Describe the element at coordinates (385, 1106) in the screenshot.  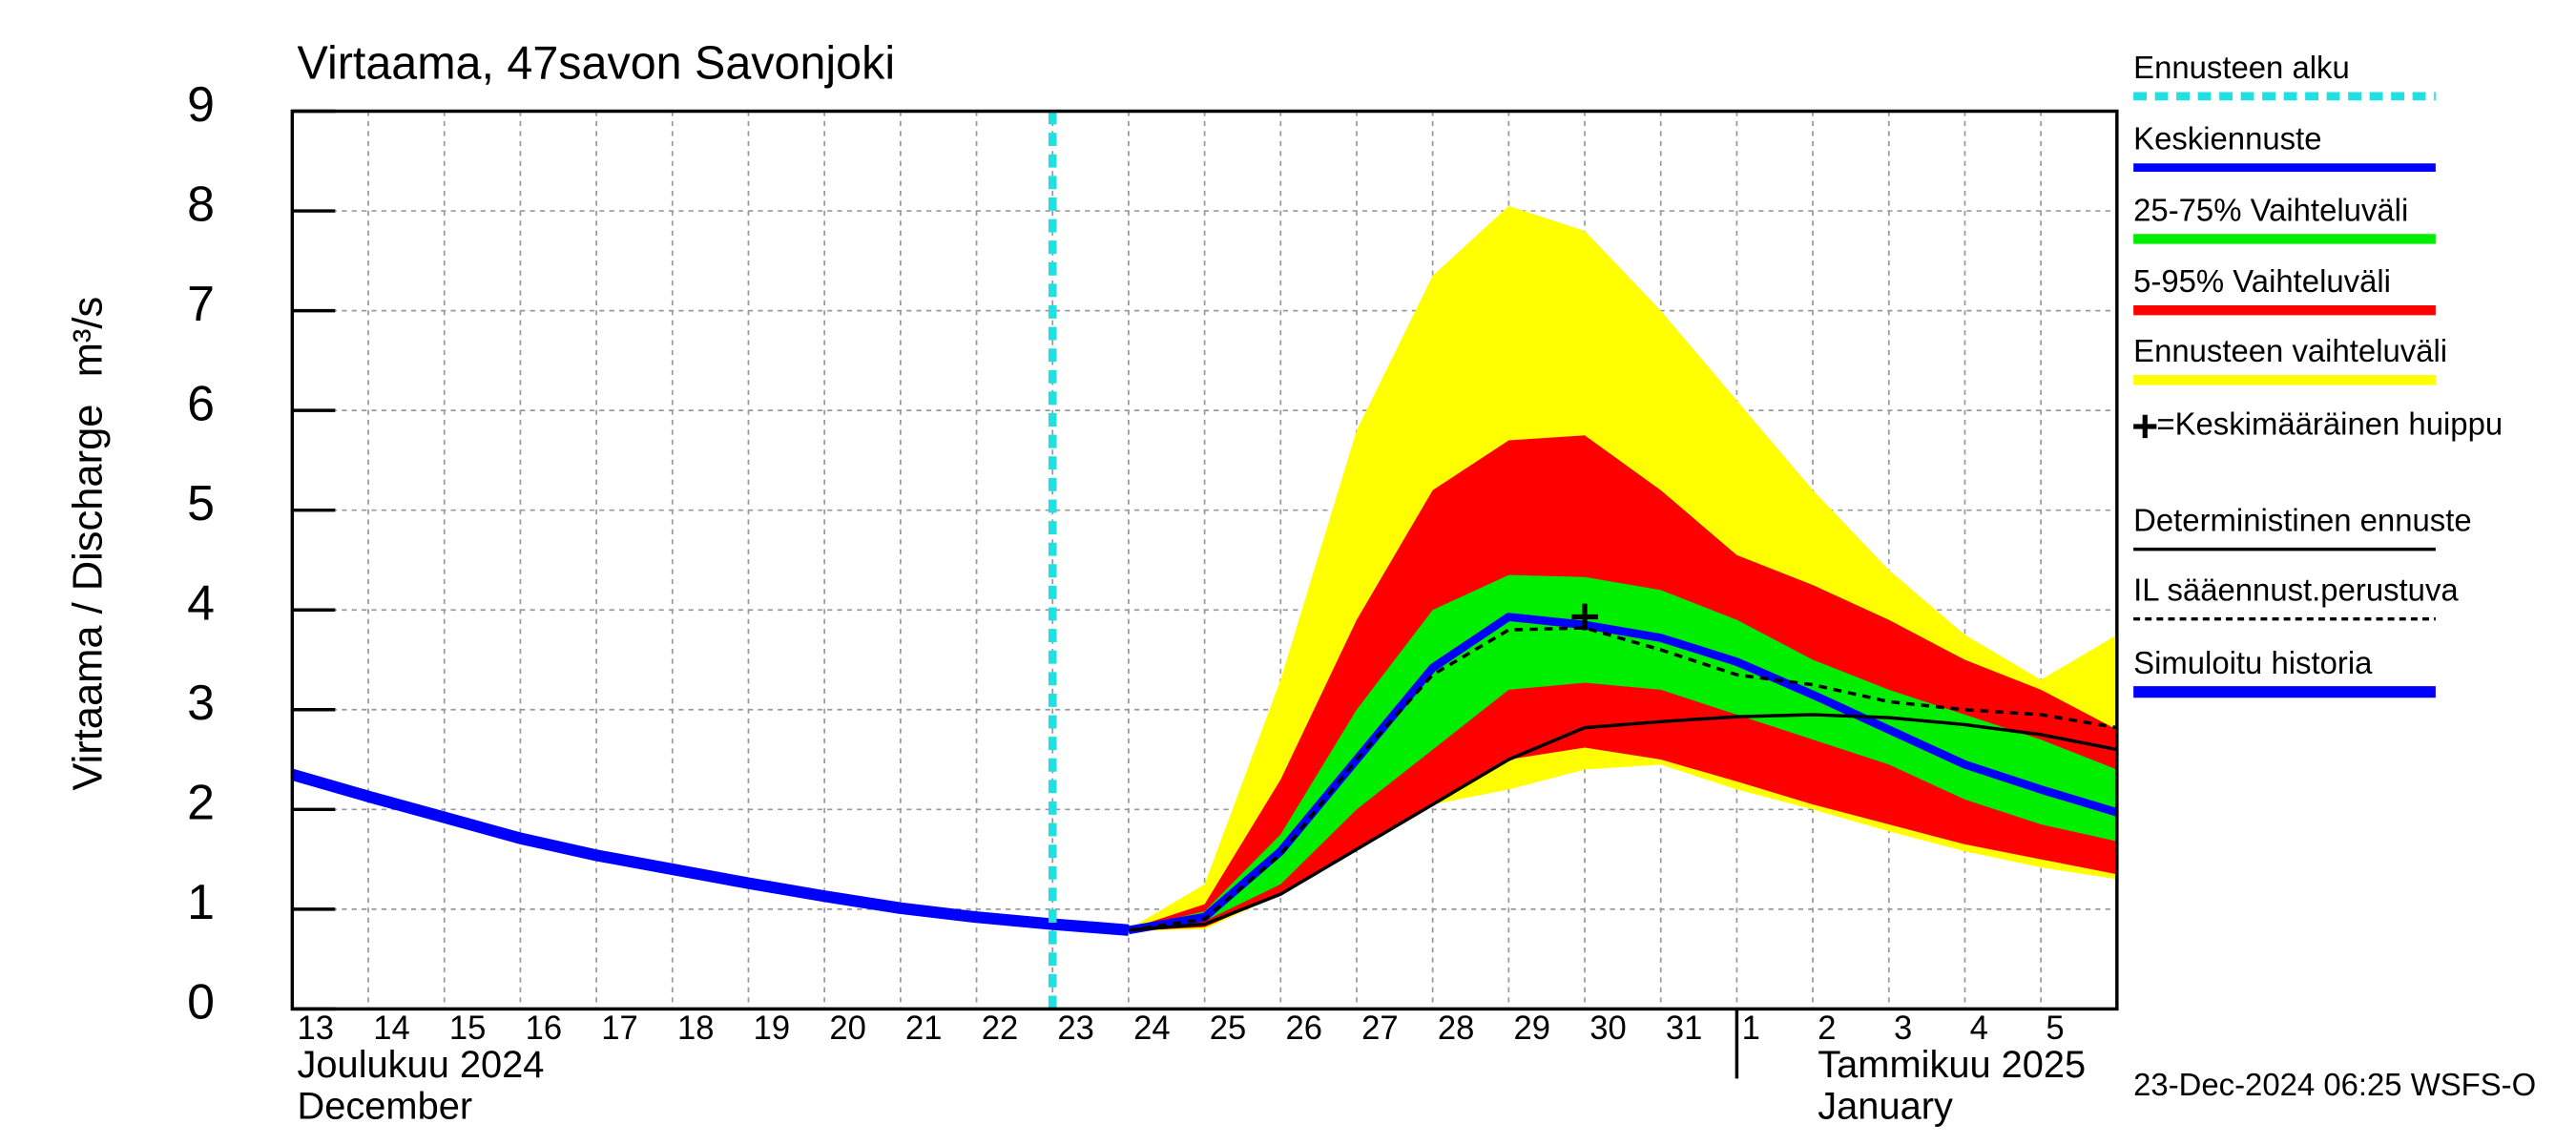
I see `month-label-en: December` at that location.